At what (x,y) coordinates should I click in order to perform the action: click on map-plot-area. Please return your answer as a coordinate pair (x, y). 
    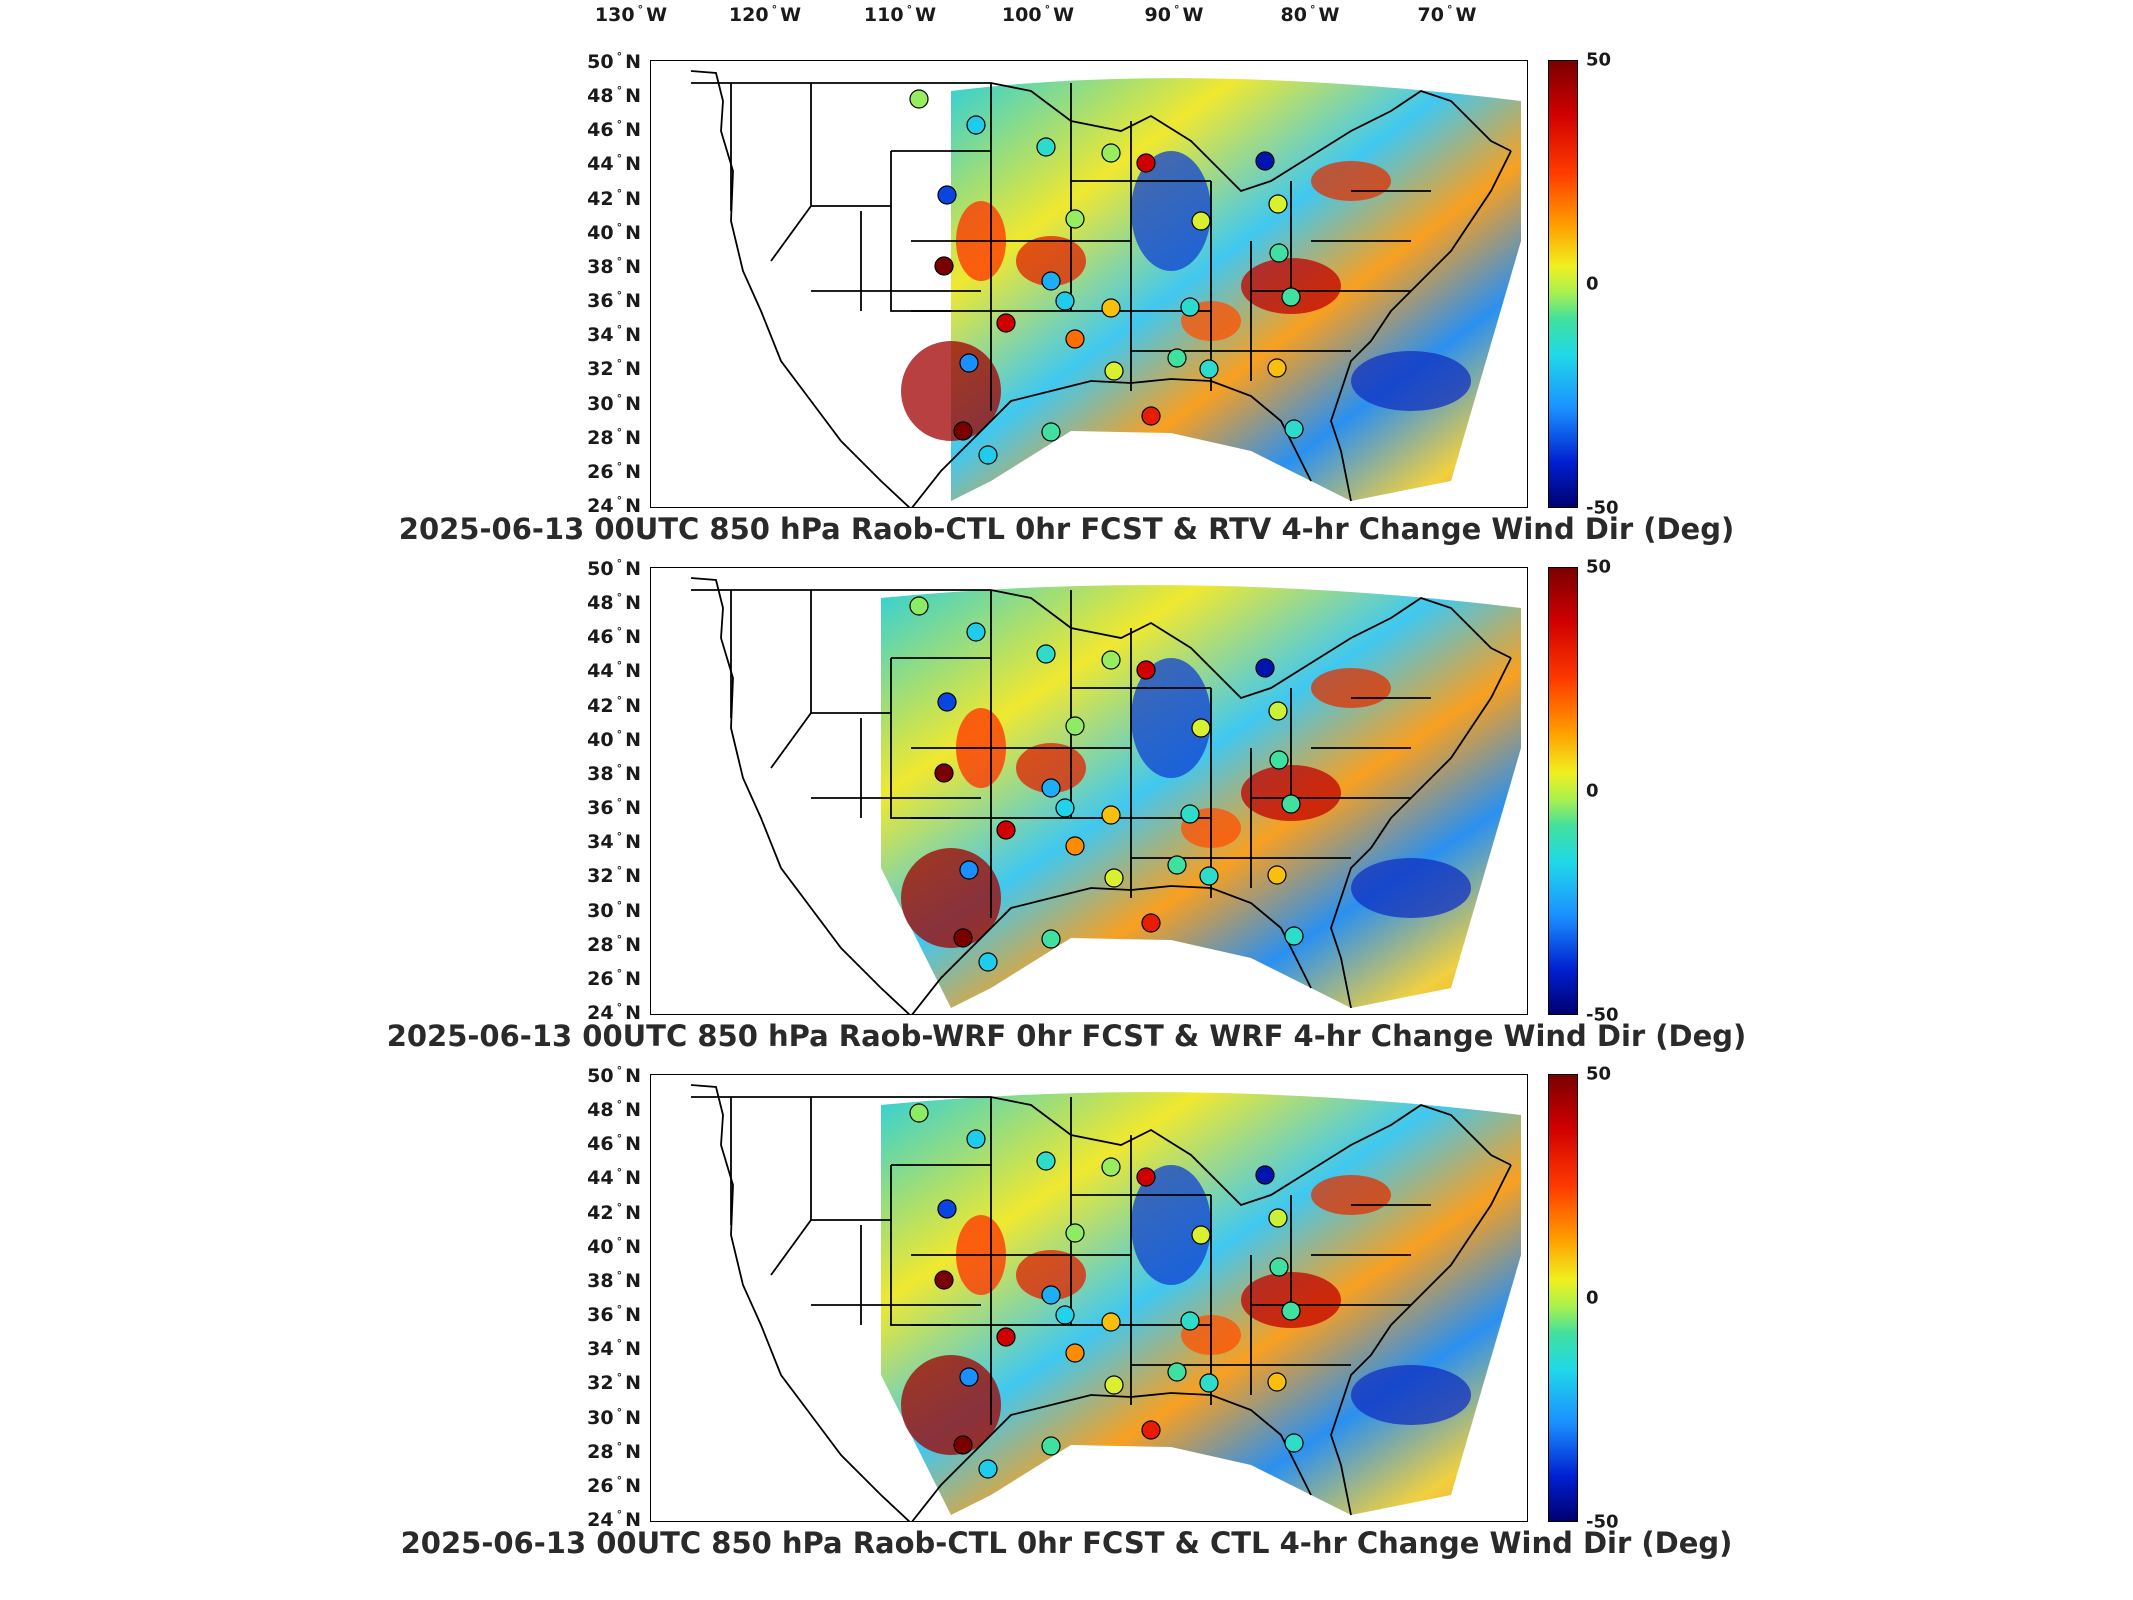
    Looking at the image, I should click on (1089, 791).